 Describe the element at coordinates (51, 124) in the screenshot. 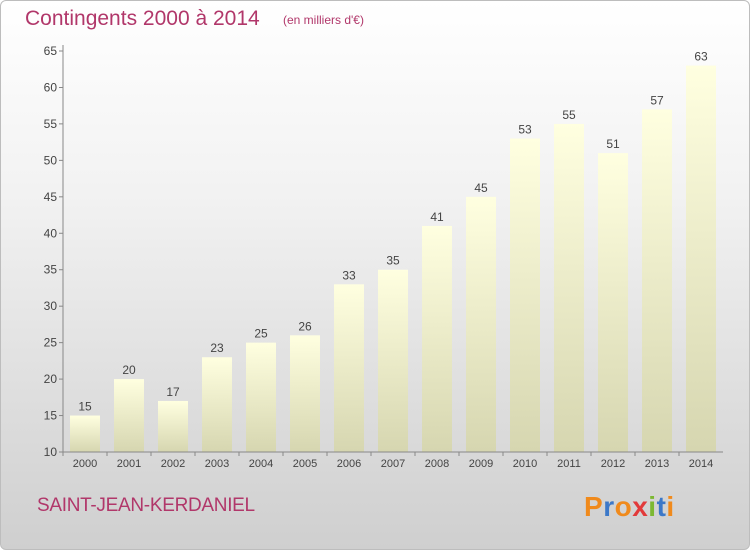

I see `y-tick-label-55: 55` at that location.